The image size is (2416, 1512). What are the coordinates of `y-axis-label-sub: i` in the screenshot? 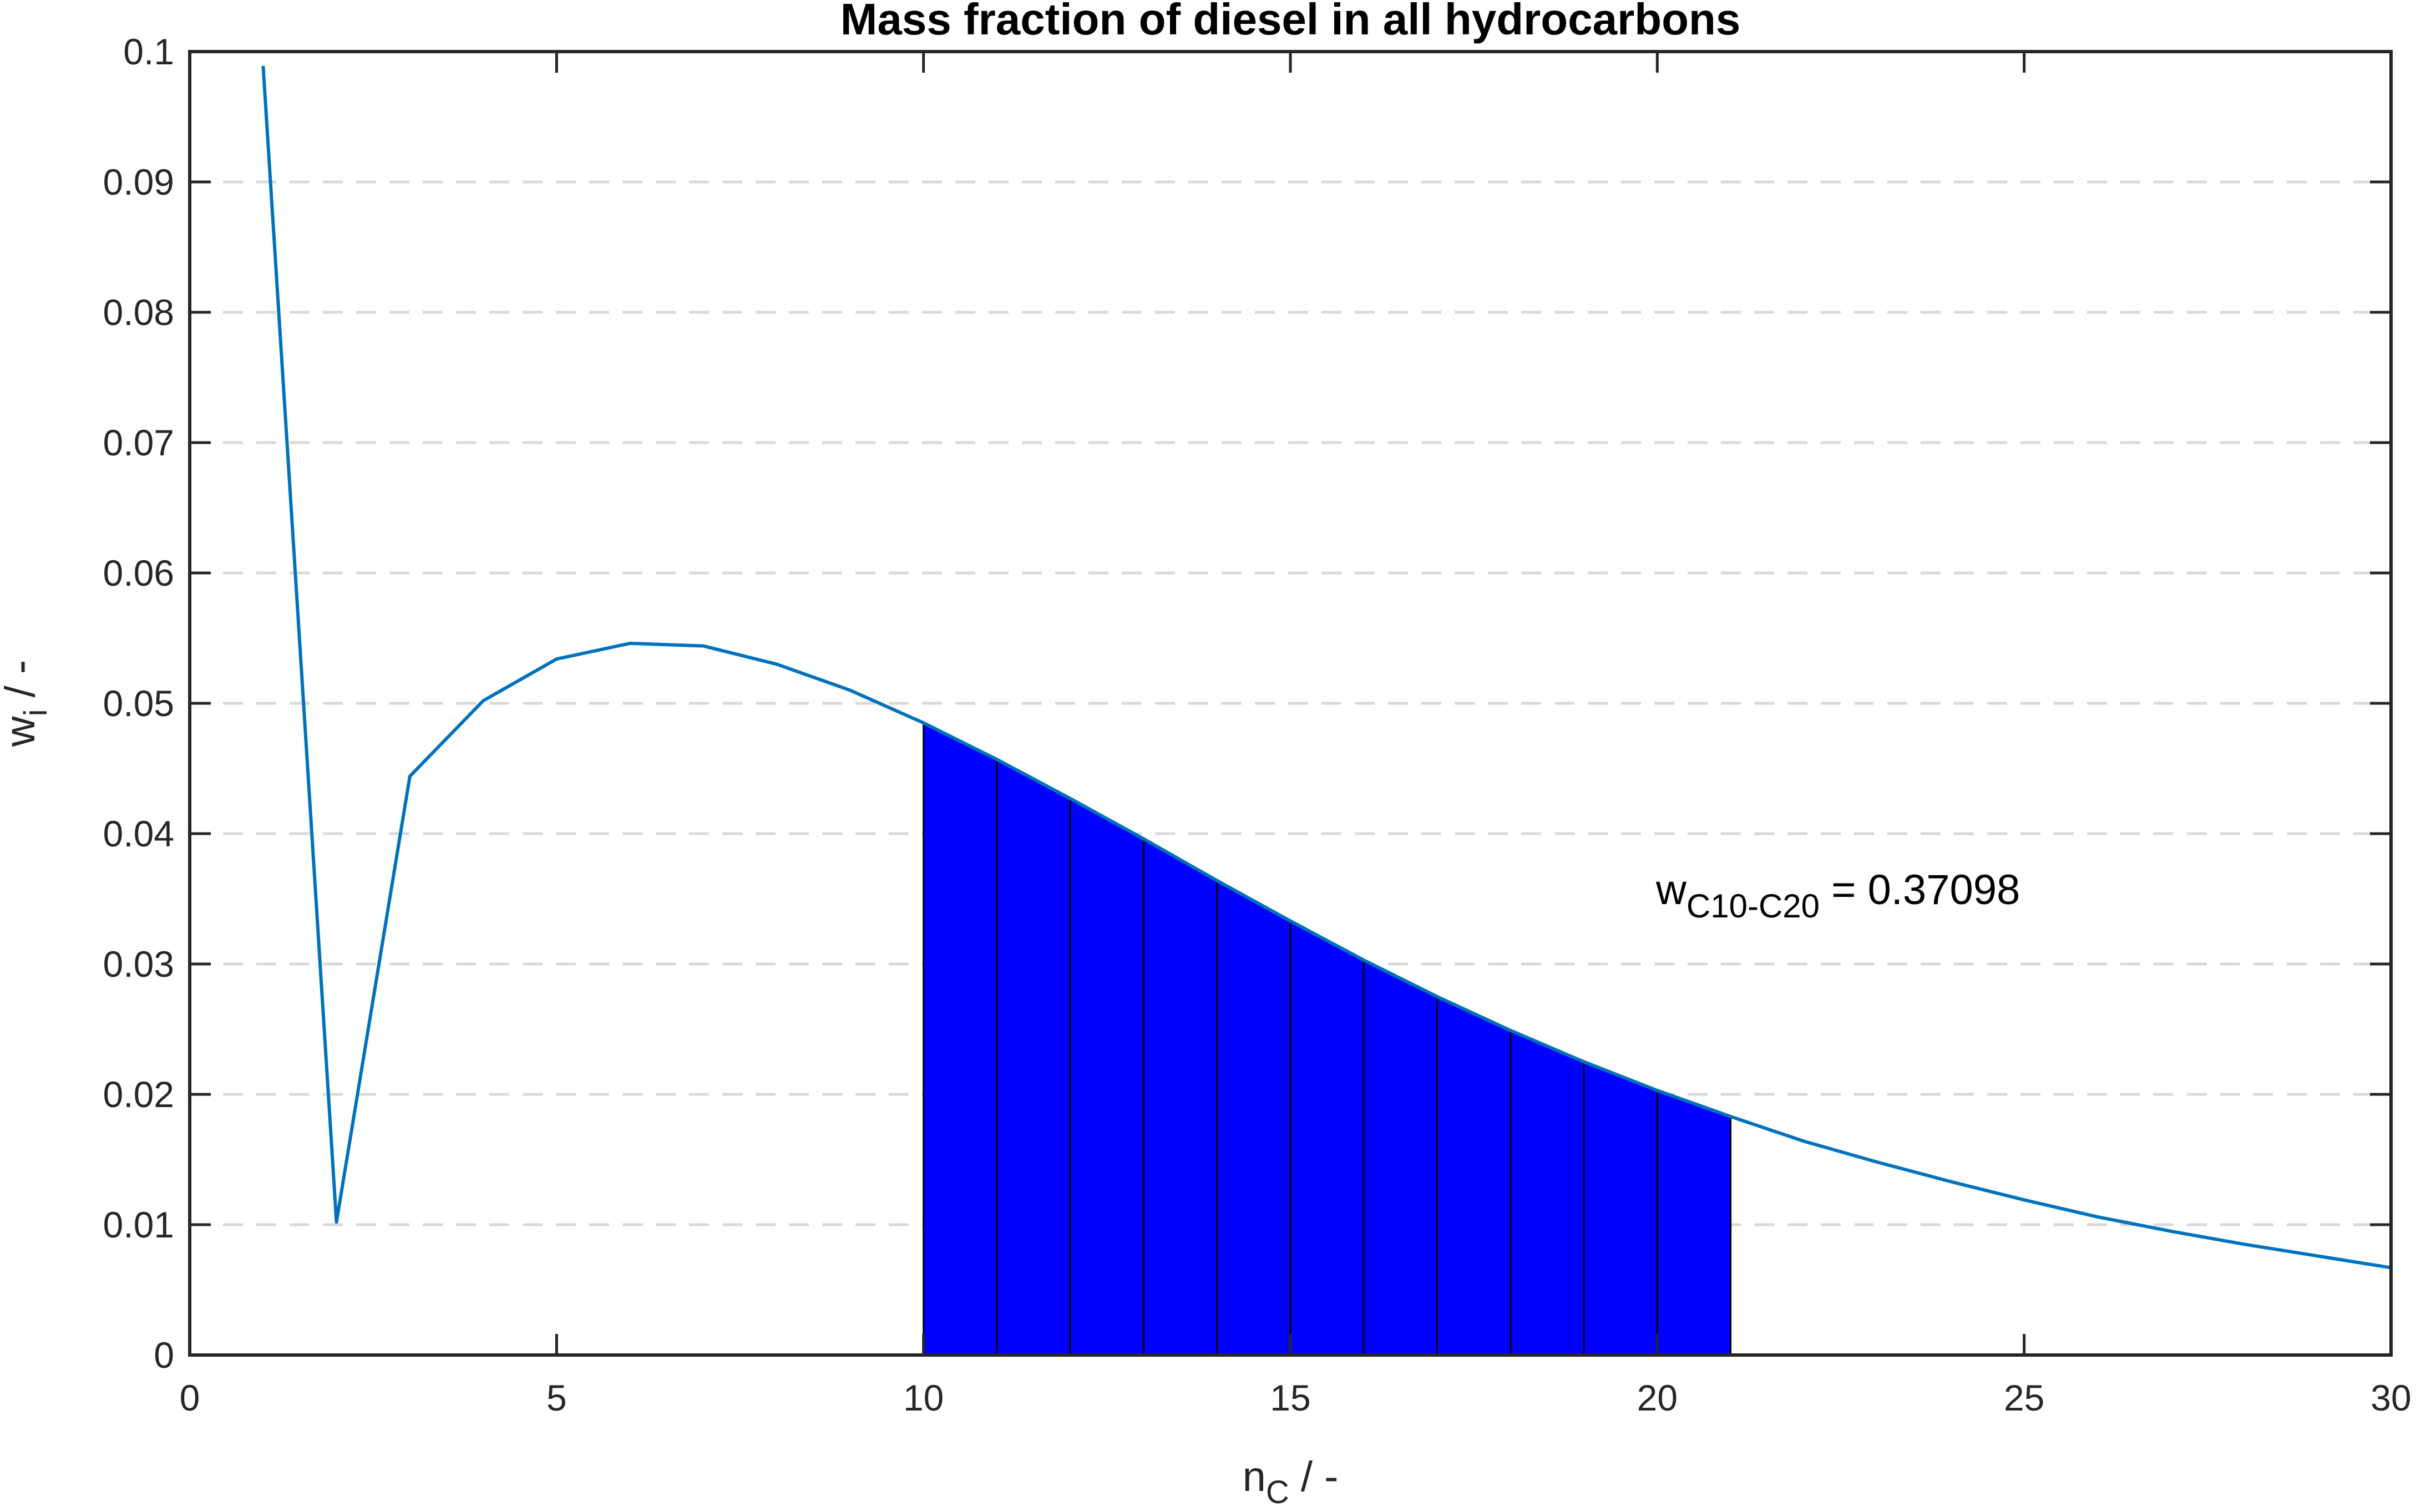 It's located at (36, 713).